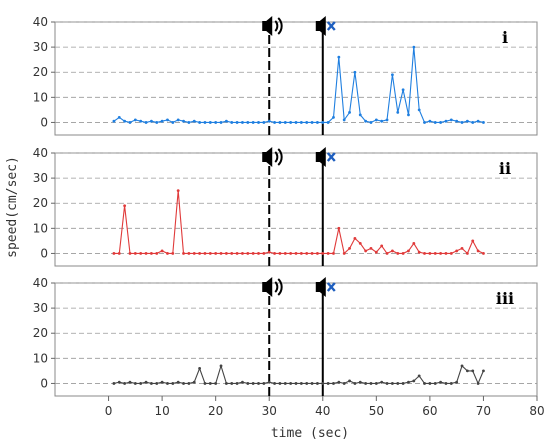 This screenshot has width=550, height=446. Describe the element at coordinates (161, 411) in the screenshot. I see `x-tick-label: 10` at that location.